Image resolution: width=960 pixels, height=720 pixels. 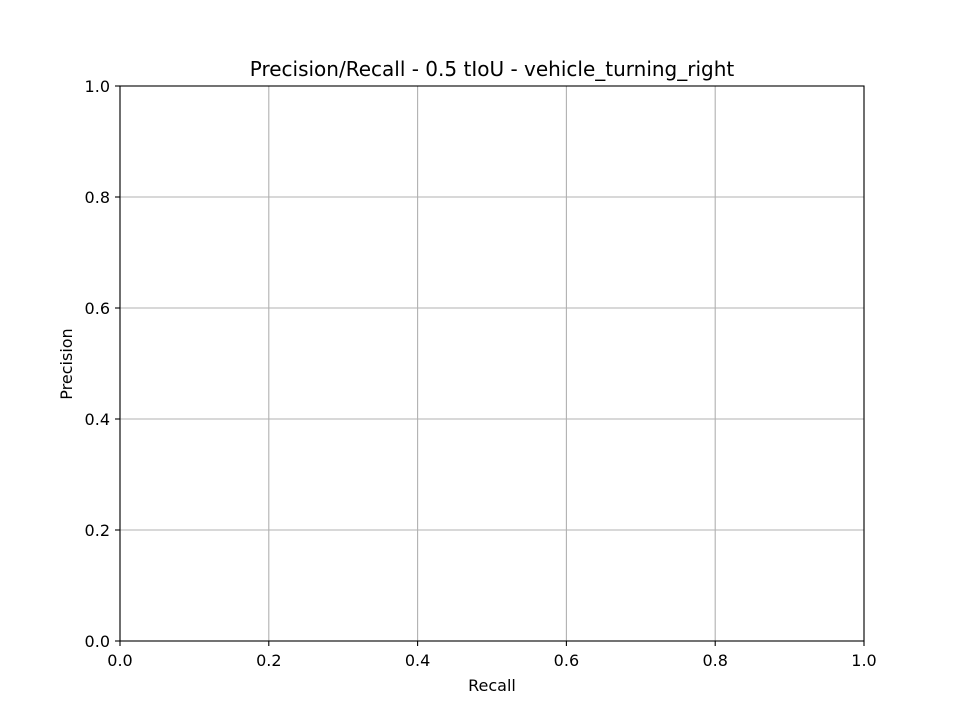 What do you see at coordinates (492, 655) in the screenshot?
I see `x-axis: 0.0 0.2 0.4 0.6 0.8 1.0` at bounding box center [492, 655].